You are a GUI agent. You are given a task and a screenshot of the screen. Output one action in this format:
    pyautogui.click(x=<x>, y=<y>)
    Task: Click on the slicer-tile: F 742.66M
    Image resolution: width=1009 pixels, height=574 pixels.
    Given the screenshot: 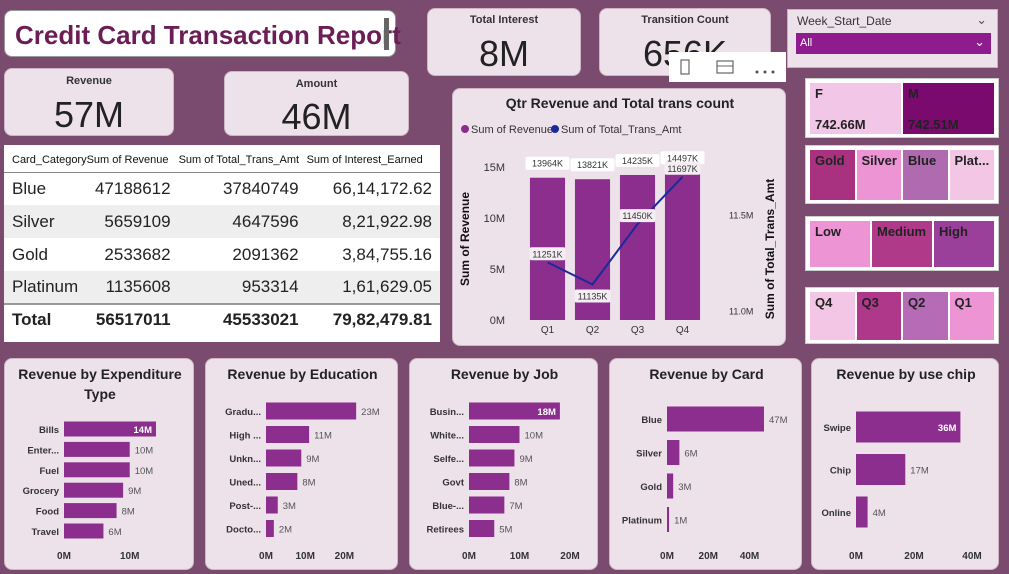 What is the action you would take?
    pyautogui.click(x=855, y=108)
    